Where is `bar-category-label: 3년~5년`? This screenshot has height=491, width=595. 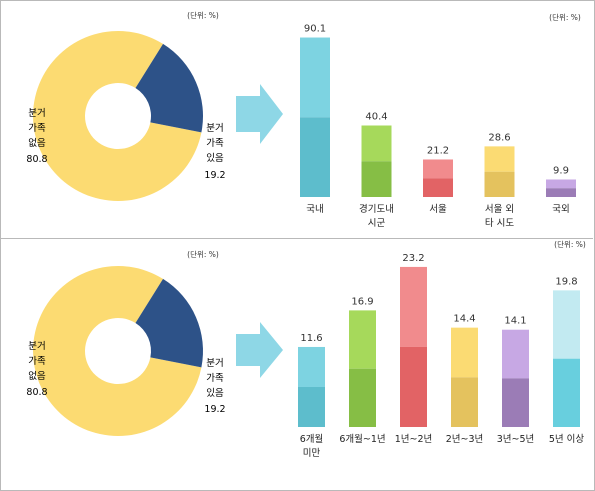 bar-category-label: 3년~5년 is located at coordinates (516, 439).